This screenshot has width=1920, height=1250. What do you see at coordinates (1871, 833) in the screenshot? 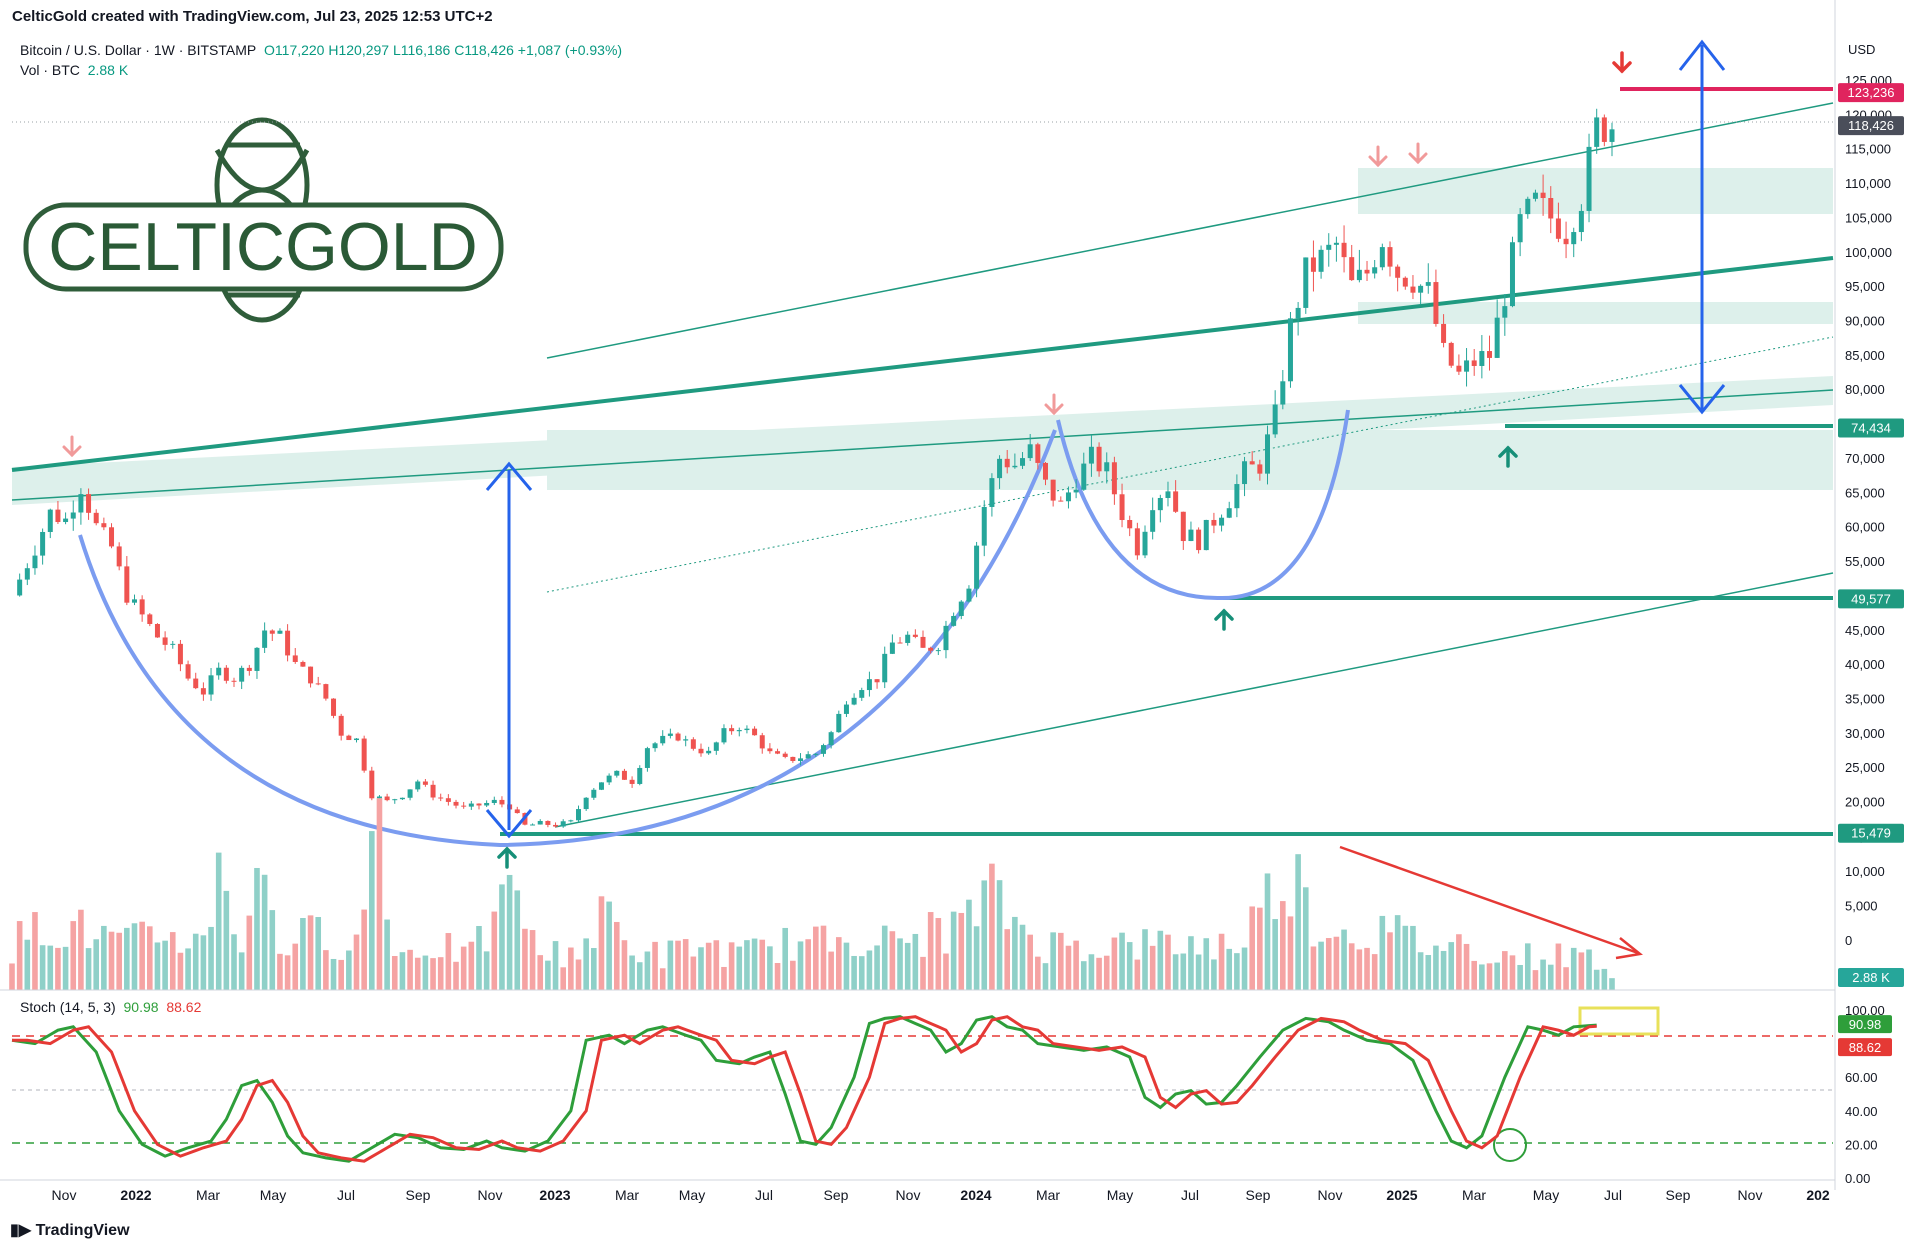
I see `price-label: 15,479` at bounding box center [1871, 833].